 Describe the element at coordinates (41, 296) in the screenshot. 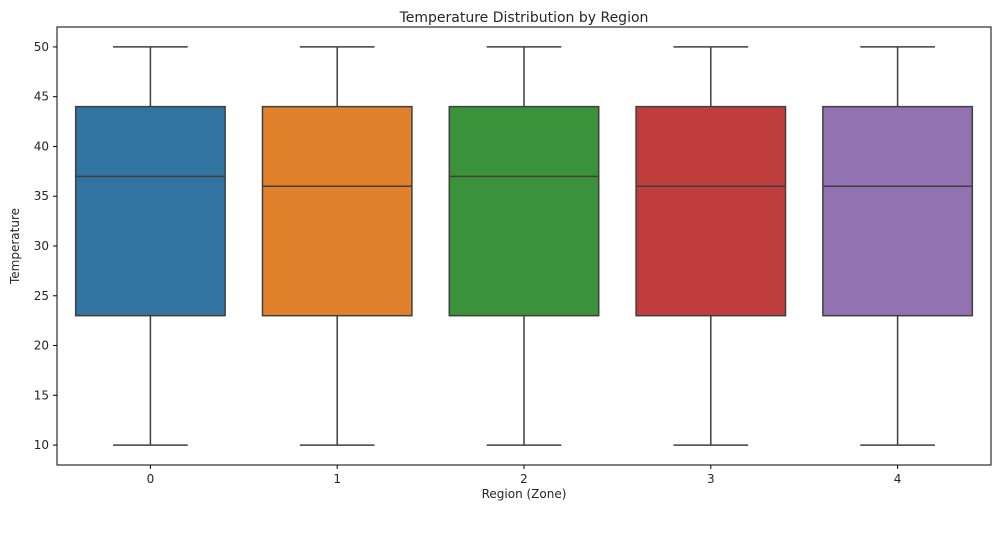

I see `y-tick-label: 25` at that location.